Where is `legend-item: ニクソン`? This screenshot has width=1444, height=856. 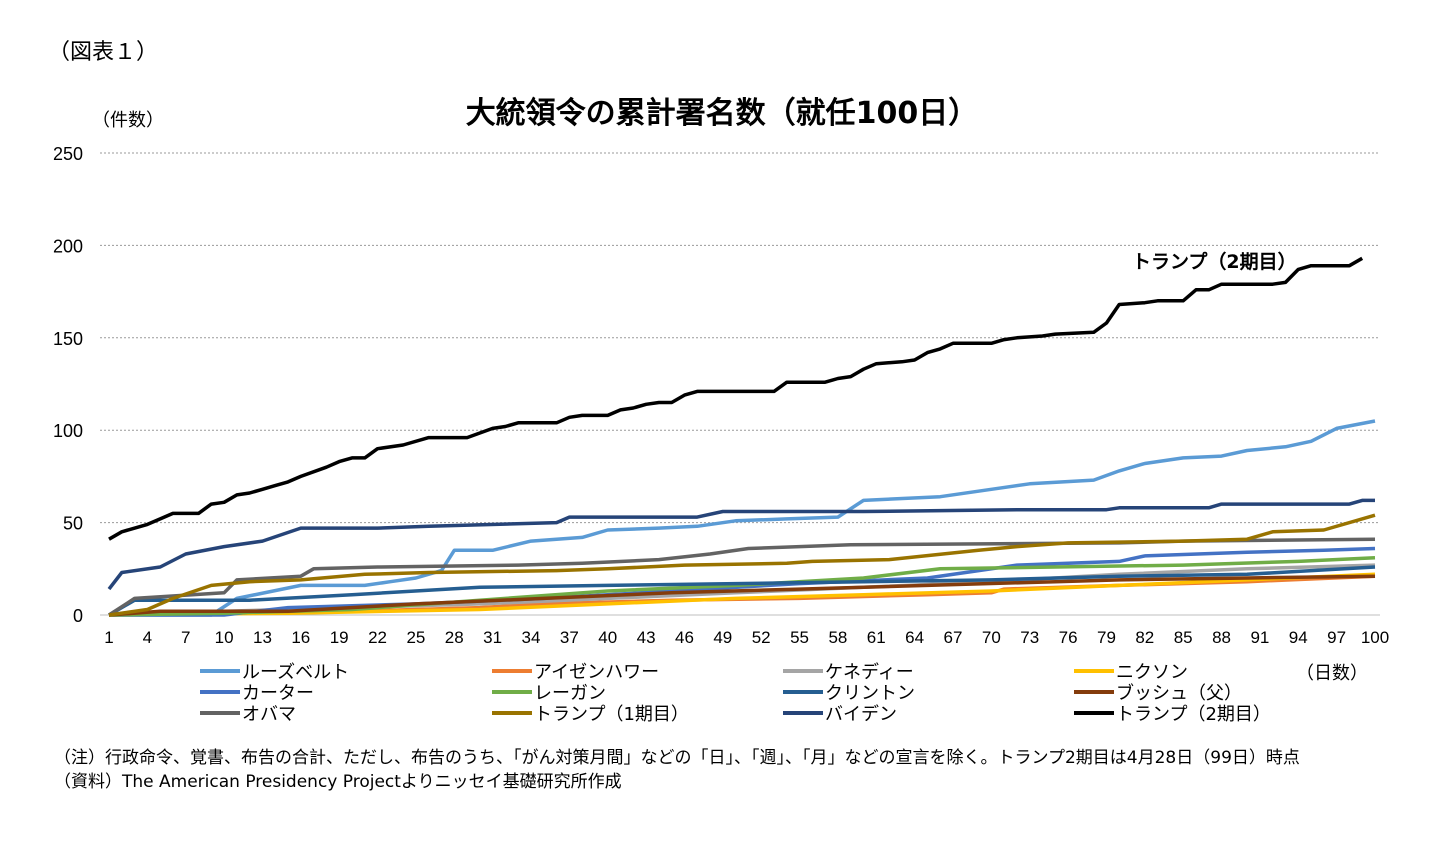
legend-item: ニクソン is located at coordinates (1131, 671).